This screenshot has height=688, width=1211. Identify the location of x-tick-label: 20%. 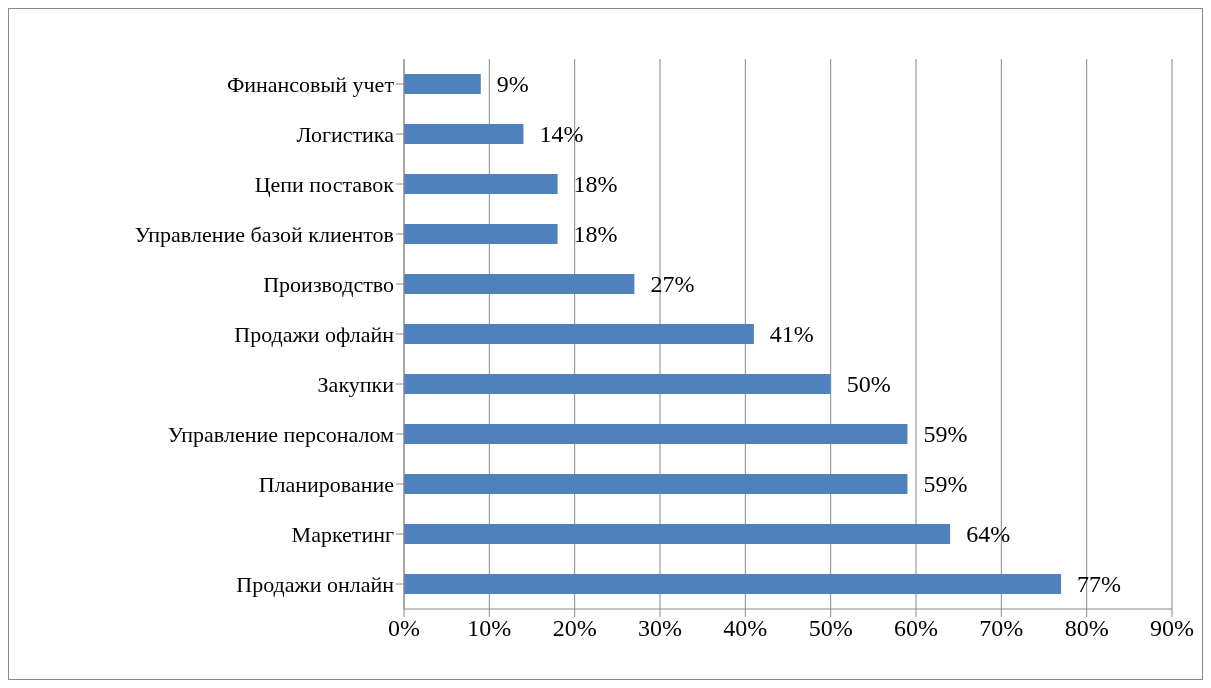
(574, 628).